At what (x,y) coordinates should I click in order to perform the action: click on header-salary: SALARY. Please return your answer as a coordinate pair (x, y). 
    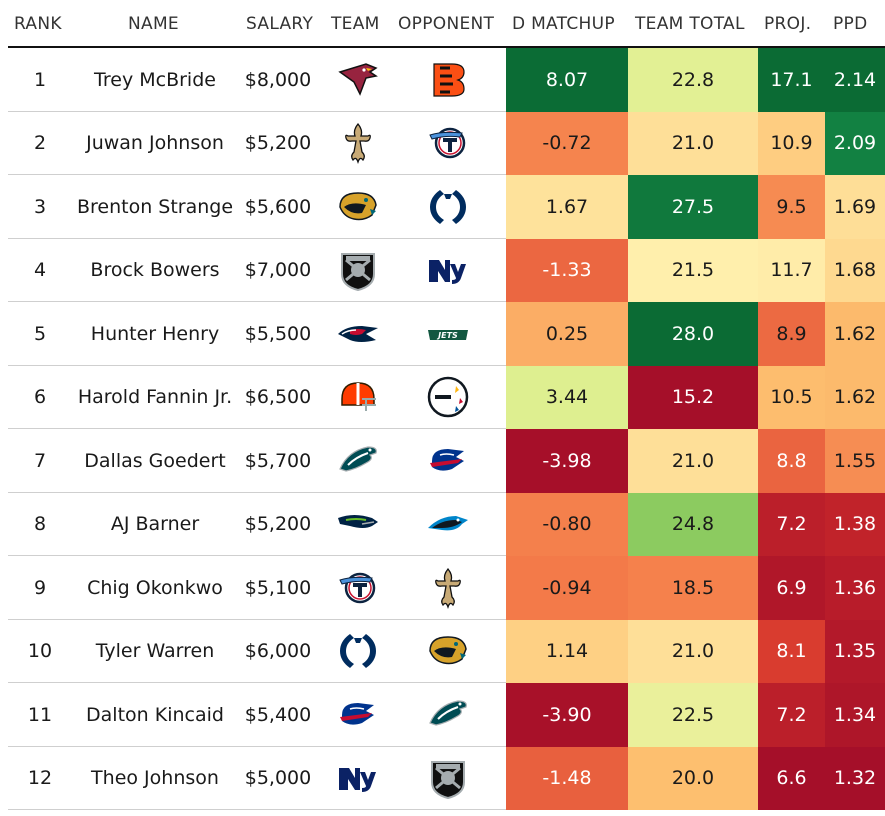
    Looking at the image, I should click on (280, 24).